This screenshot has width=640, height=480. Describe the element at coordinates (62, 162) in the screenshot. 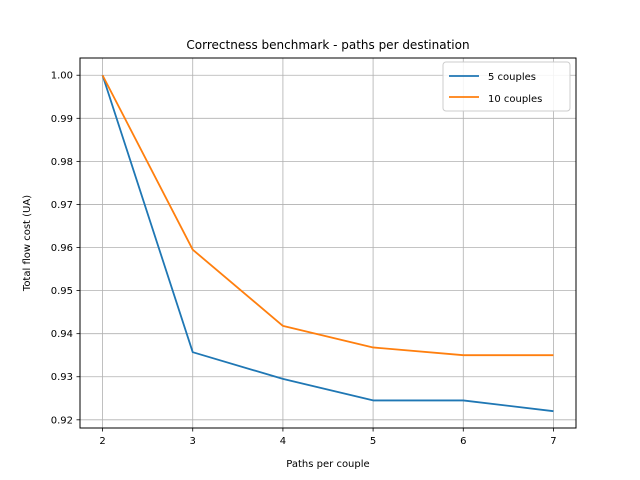

I see `y-tick-label: 0.98` at that location.